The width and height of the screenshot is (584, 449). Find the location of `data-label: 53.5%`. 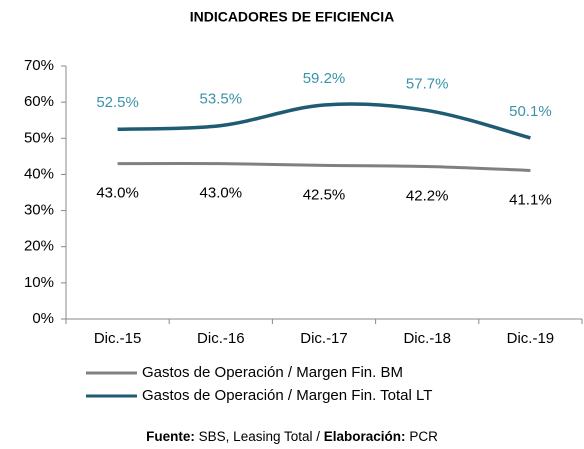

data-label: 53.5% is located at coordinates (221, 99).